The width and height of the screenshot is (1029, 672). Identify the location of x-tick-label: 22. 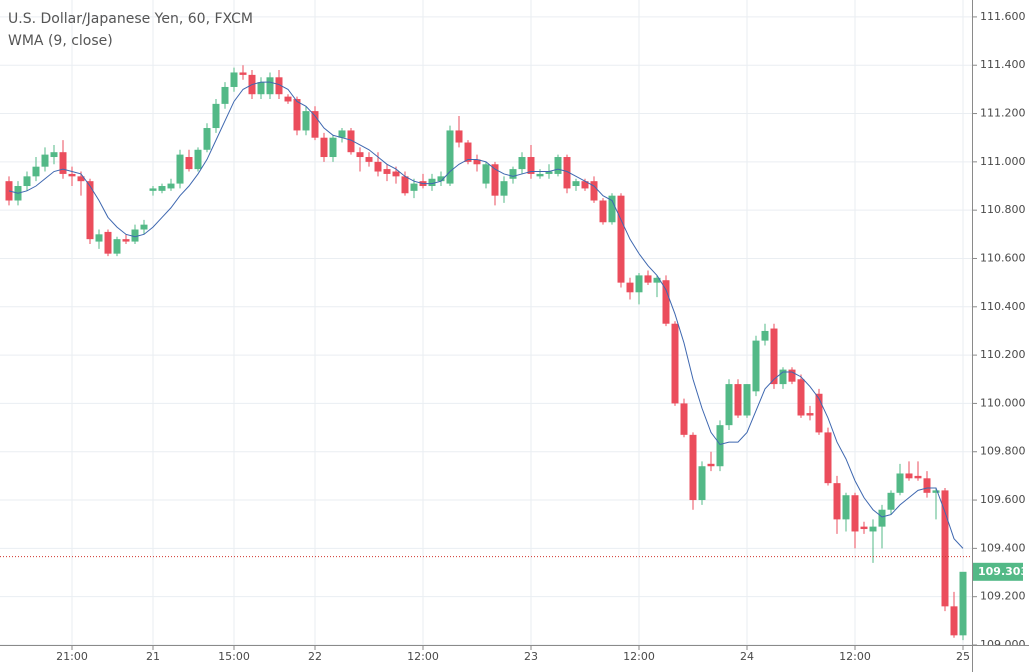
(315, 656).